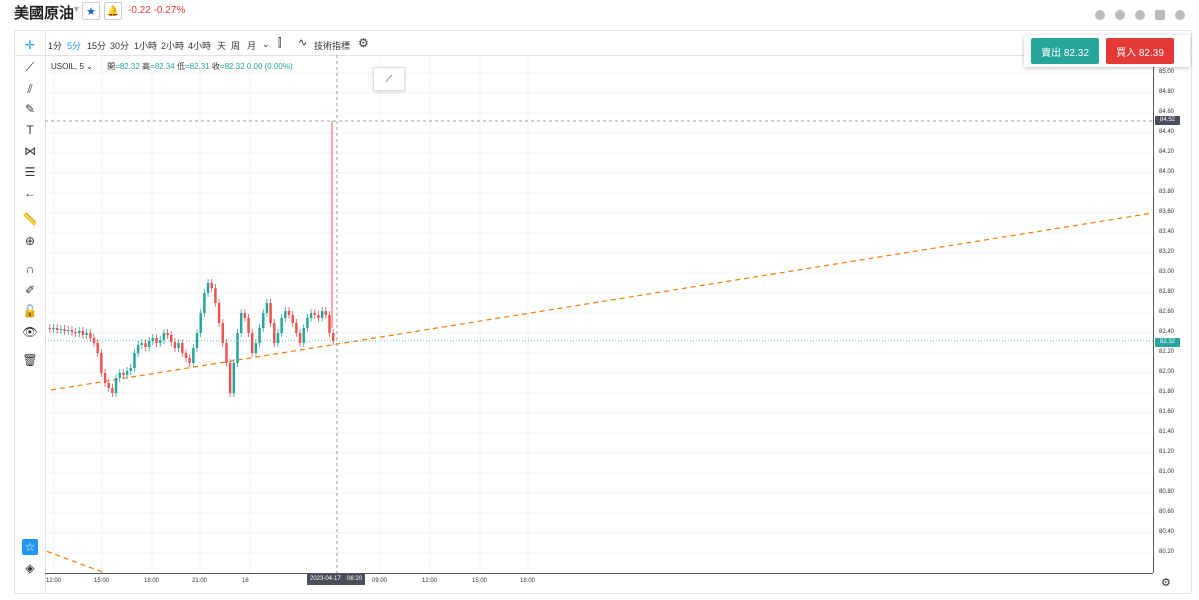 This screenshot has height=600, width=1199. Describe the element at coordinates (1100, 15) in the screenshot. I see `pie-chart-icon` at that location.